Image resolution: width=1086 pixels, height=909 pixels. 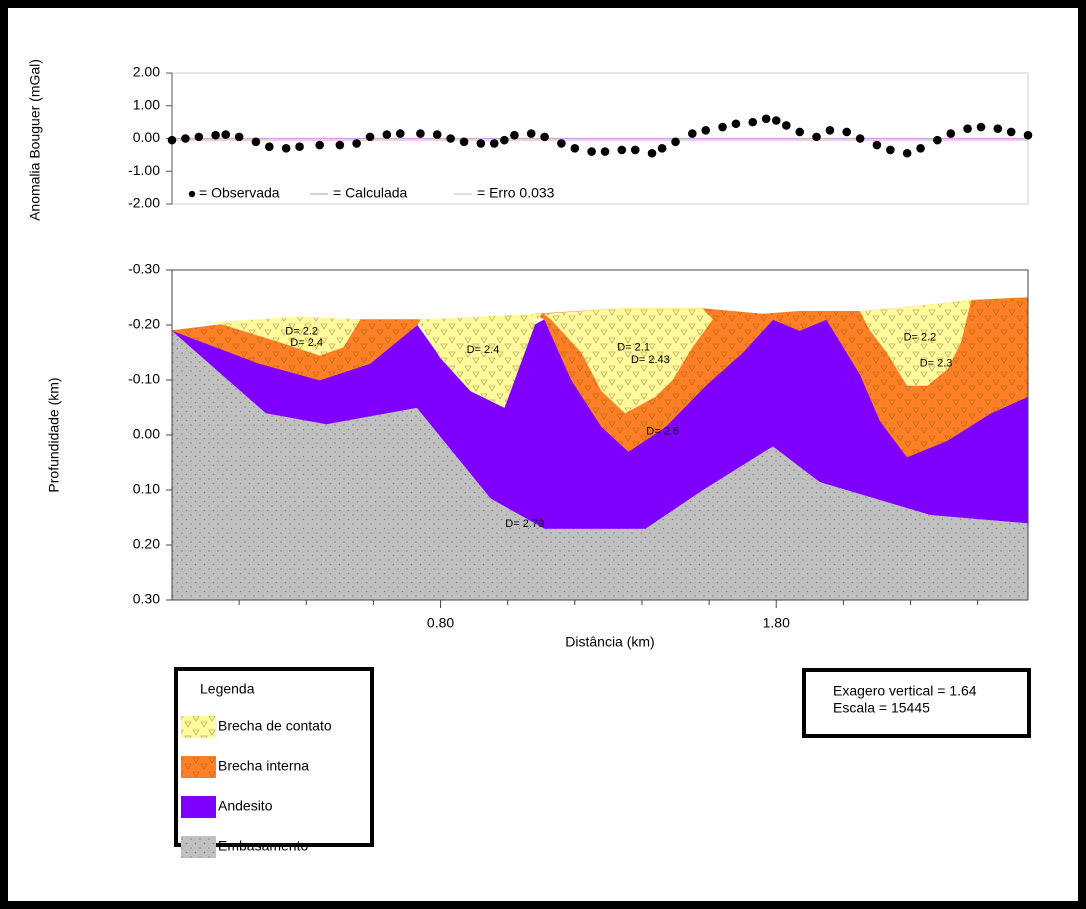 I want to click on density-label: D= 2.6, so click(x=662, y=431).